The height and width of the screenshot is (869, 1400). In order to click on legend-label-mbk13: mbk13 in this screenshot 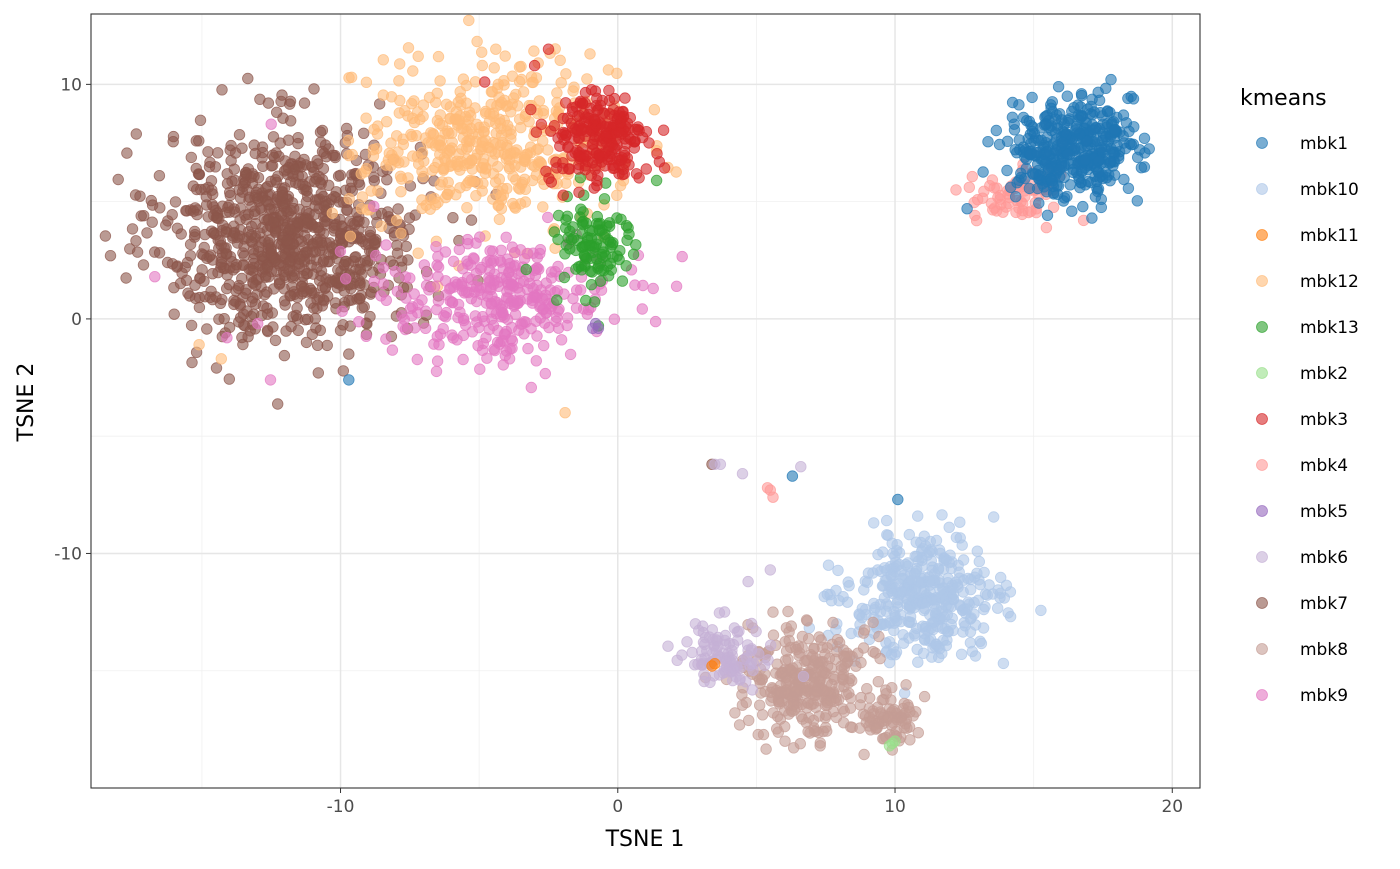, I will do `click(1329, 328)`.